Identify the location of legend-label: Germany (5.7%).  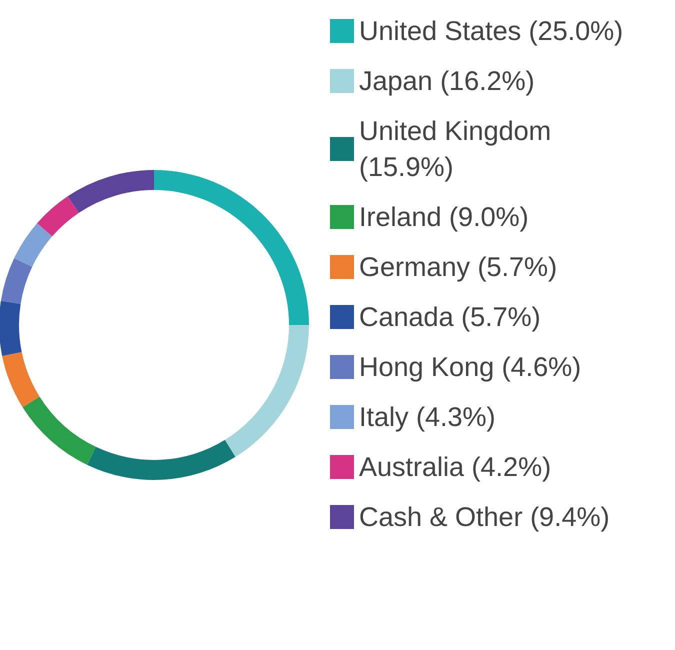
(458, 267).